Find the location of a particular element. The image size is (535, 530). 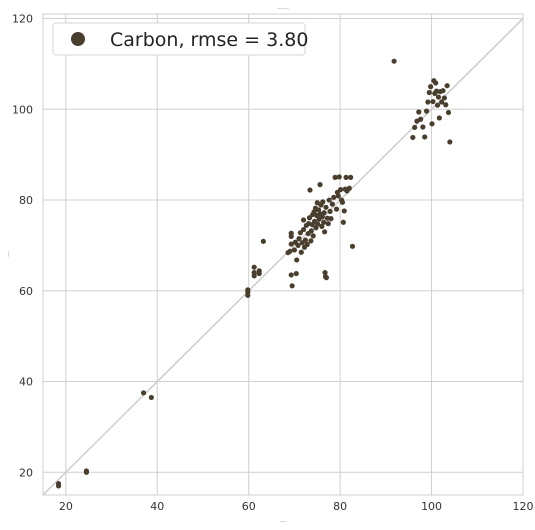

y-tick-label: 40 is located at coordinates (26, 382).